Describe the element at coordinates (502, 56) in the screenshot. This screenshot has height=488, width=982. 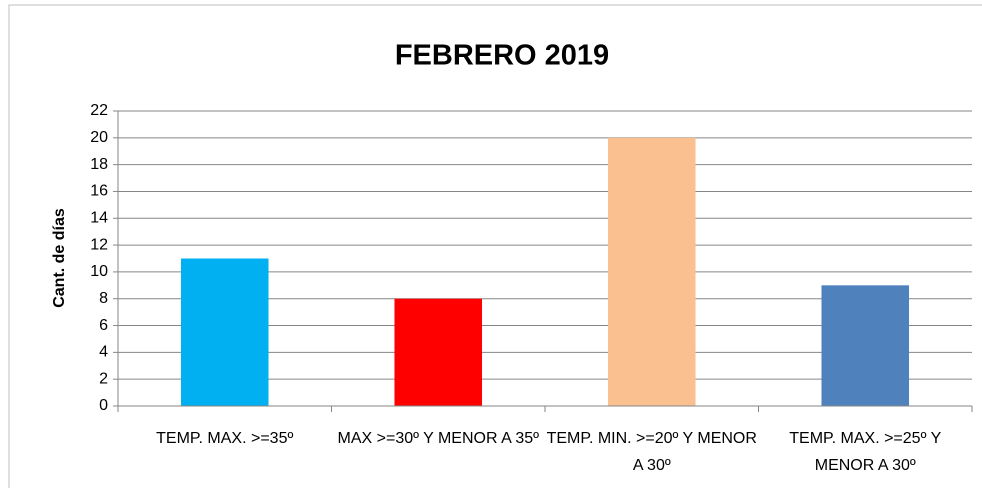
I see `chart-title: FEBRERO 2019` at that location.